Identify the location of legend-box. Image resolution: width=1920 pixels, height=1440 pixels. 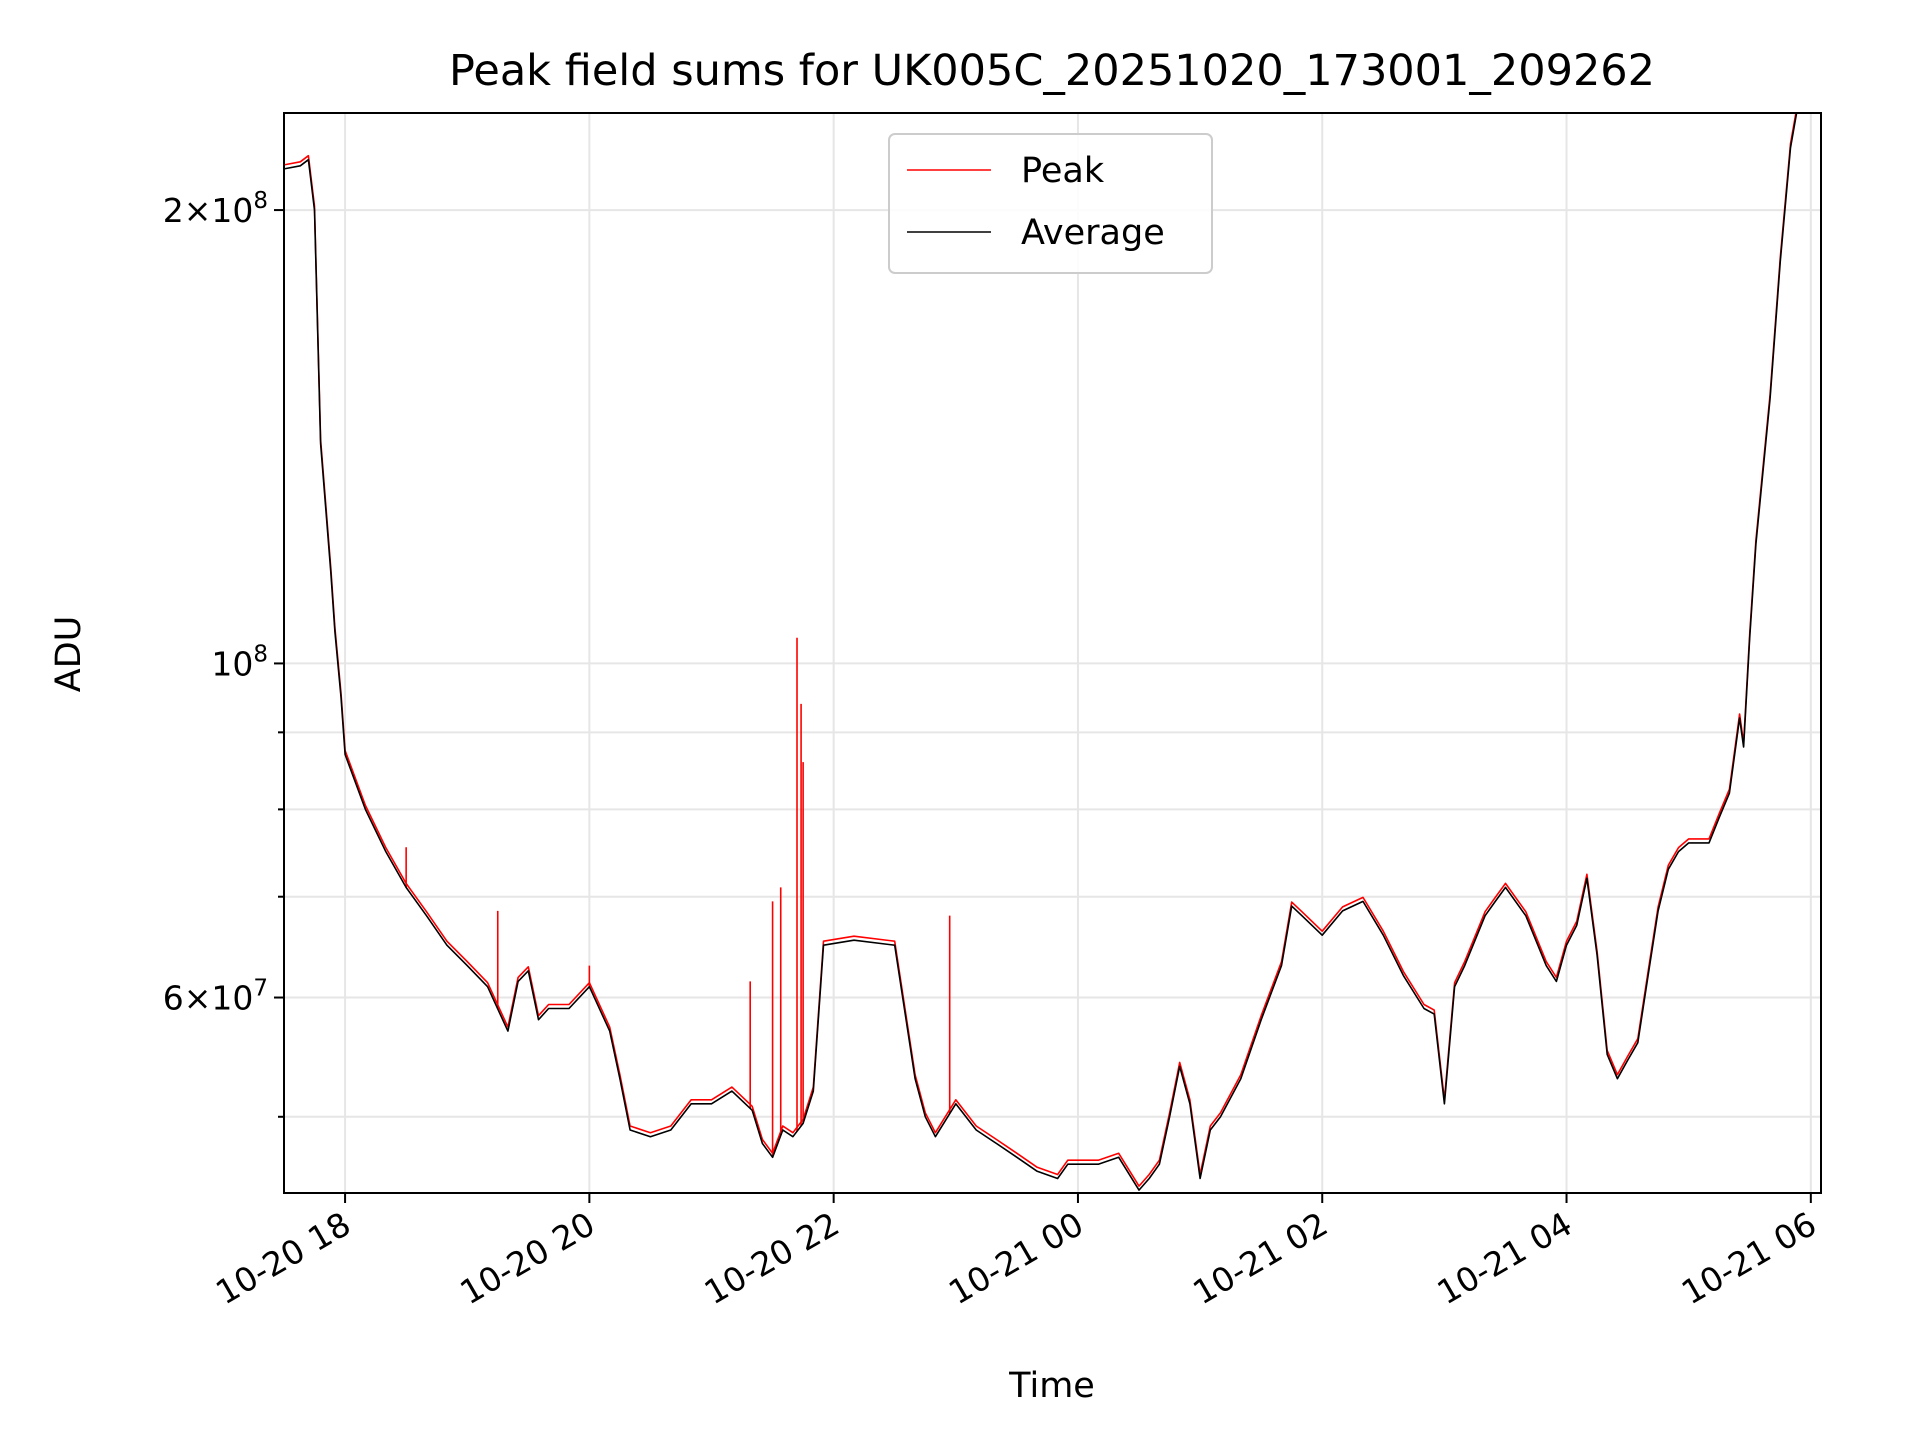
(1050, 203).